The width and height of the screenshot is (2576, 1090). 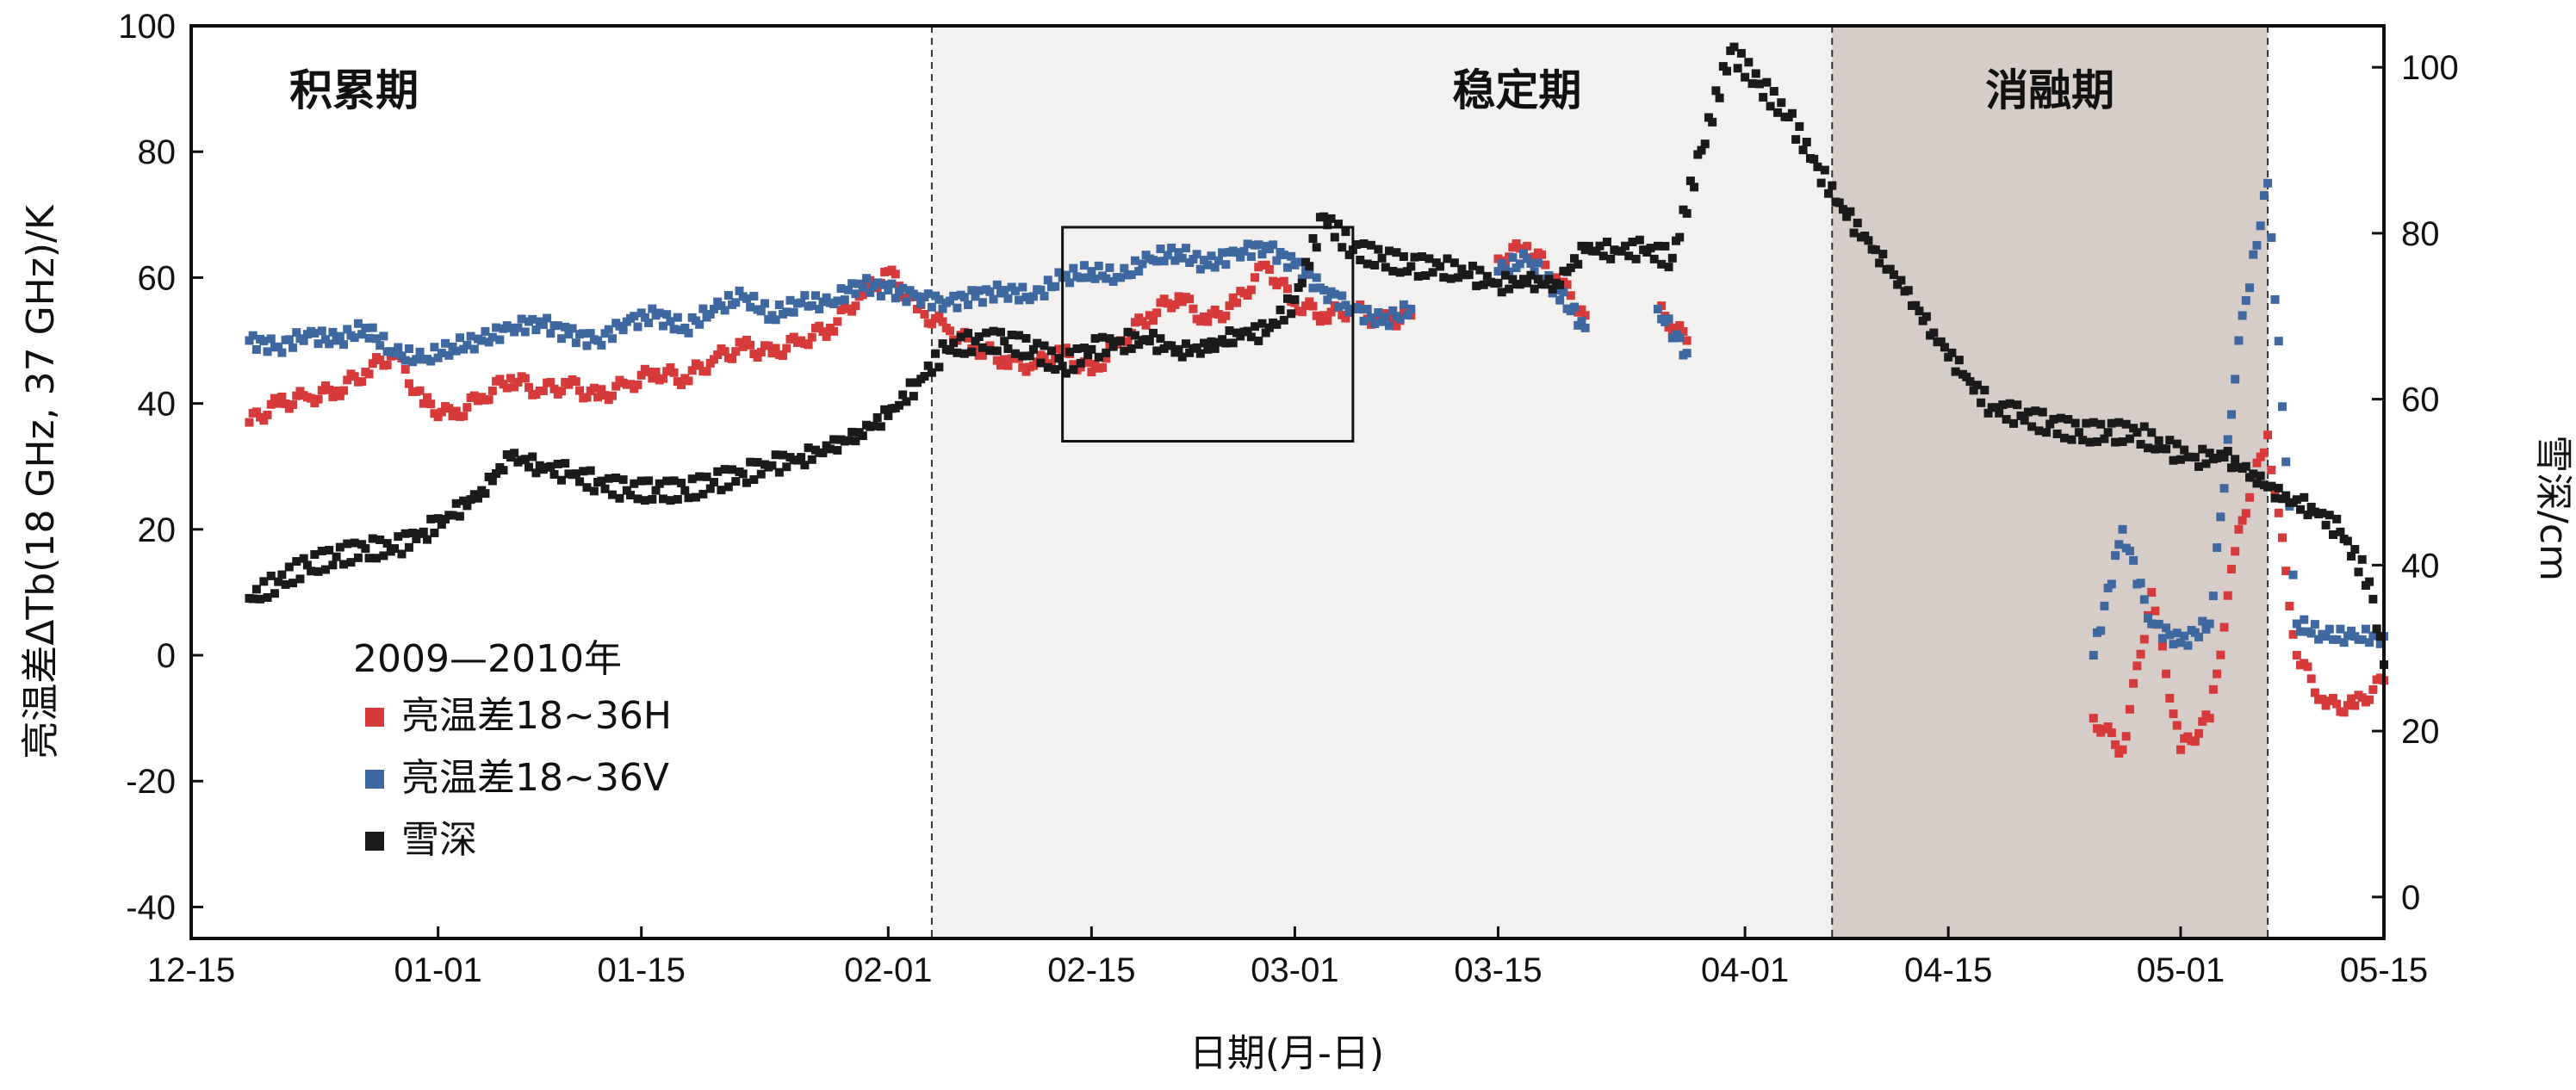 I want to click on phase-labels: 积累期 稳定期 消融期, so click(x=1201, y=90).